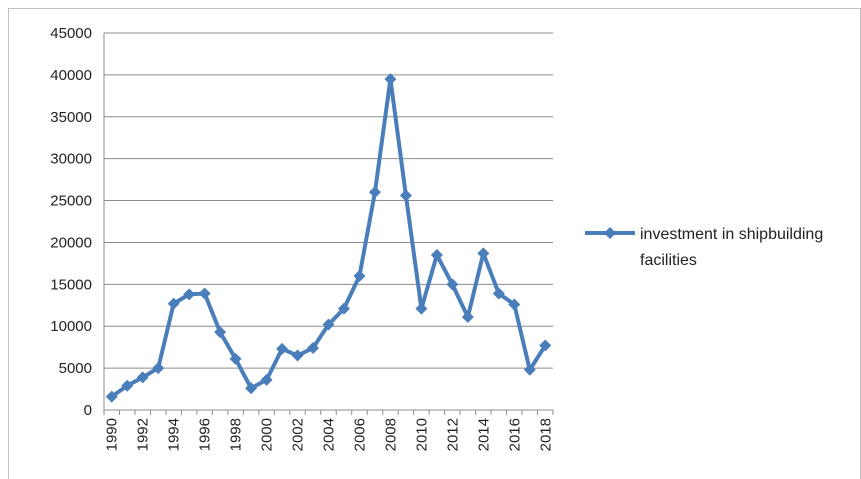  Describe the element at coordinates (359, 434) in the screenshot. I see `x-tick-label: 2006` at that location.